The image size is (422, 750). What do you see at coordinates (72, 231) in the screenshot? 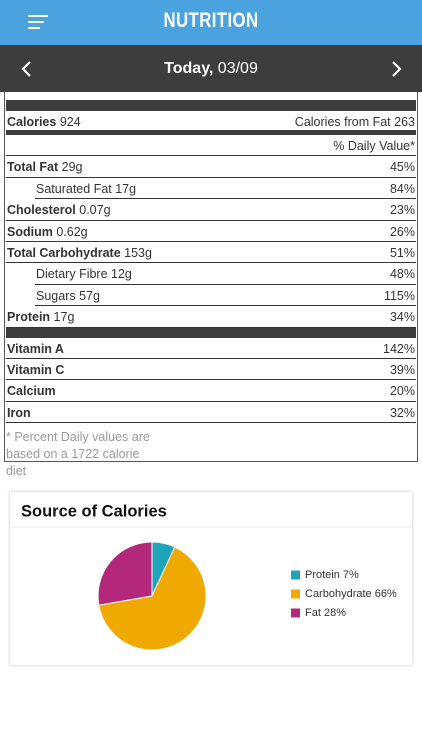
I see `nutrient-amount: 0.62g` at bounding box center [72, 231].